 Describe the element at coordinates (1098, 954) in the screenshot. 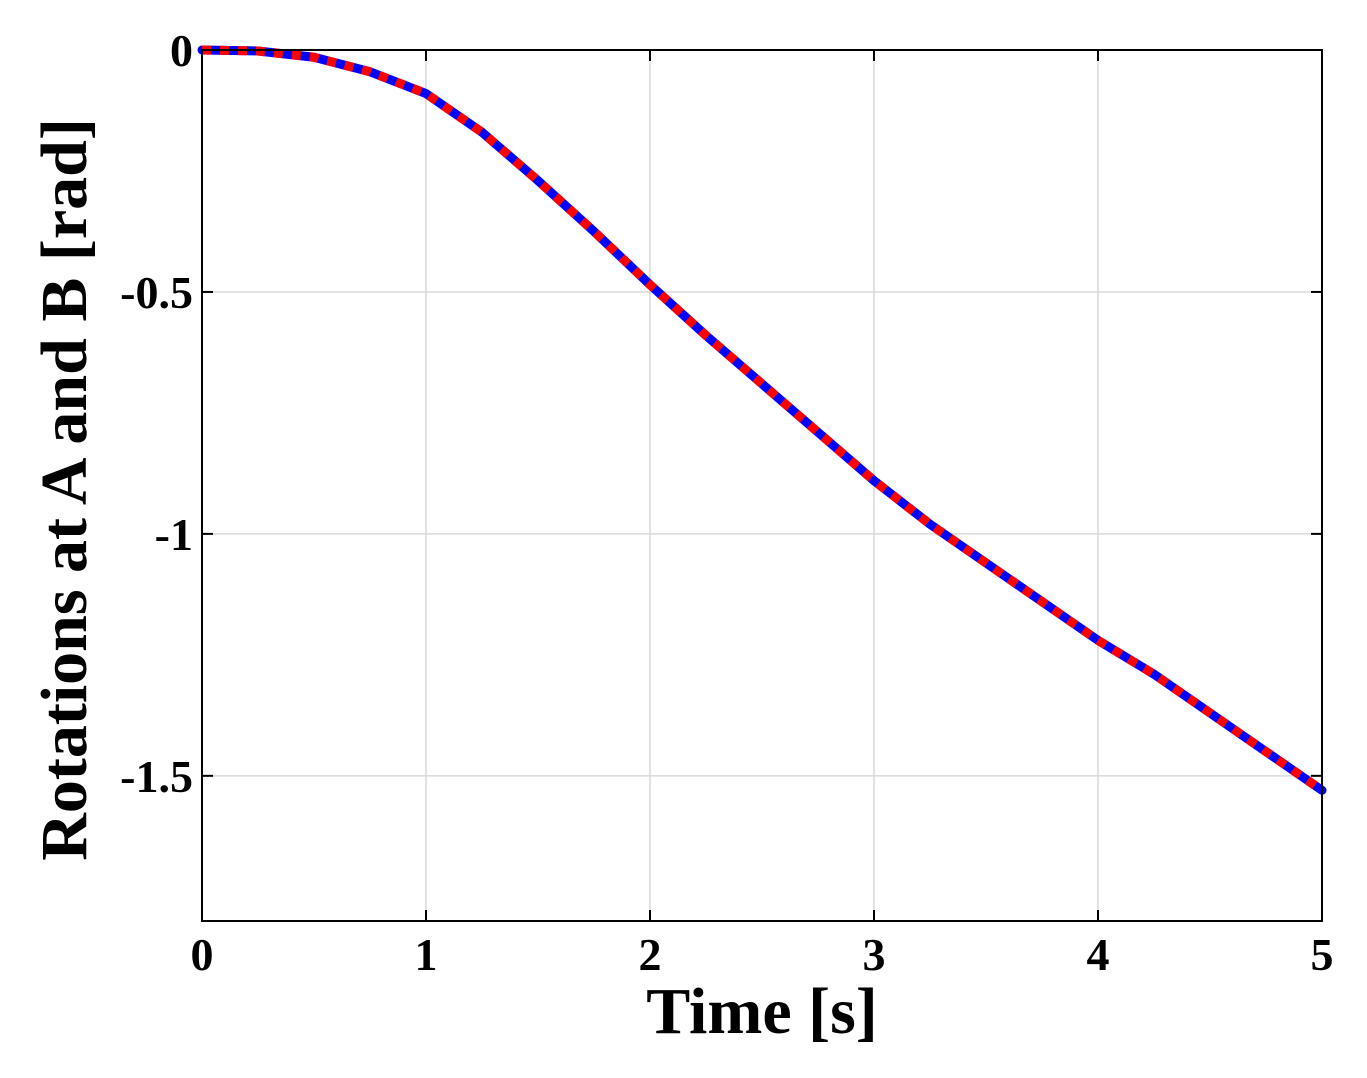

I see `x-tick-label: 4` at that location.